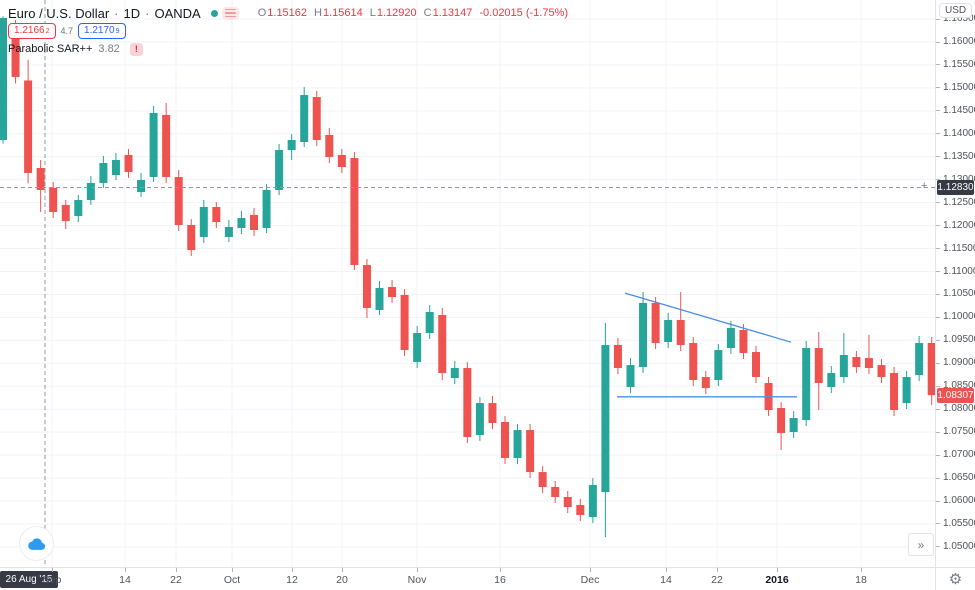  Describe the element at coordinates (177, 13) in the screenshot. I see `exchange-label: OANDA` at that location.